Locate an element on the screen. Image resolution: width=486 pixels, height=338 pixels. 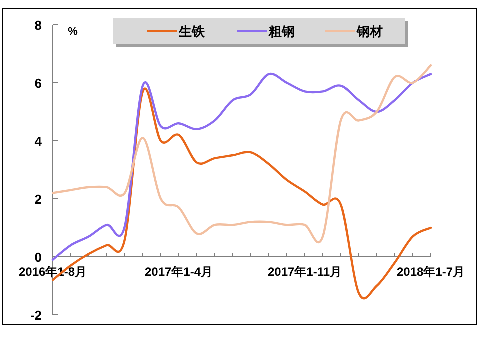
legend-label: 粗钢 is located at coordinates (281, 31).